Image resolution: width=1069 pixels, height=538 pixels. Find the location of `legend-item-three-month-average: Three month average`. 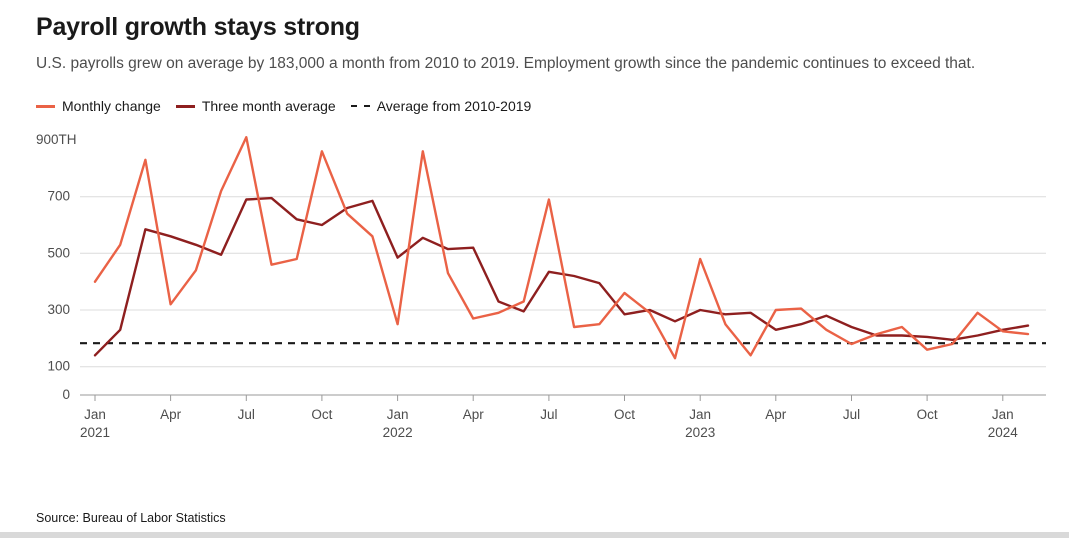

legend-item-three-month-average: Three month average is located at coordinates (255, 106).